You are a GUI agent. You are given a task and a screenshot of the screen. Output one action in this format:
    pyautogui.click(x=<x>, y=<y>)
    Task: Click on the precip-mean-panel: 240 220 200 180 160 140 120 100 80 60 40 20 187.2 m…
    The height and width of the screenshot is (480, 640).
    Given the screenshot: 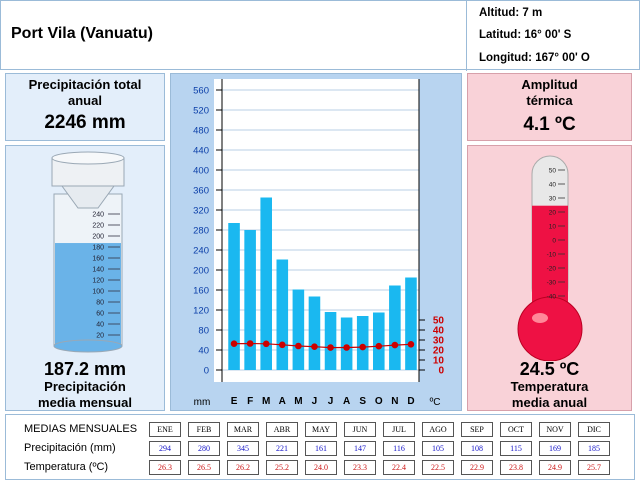 What is the action you would take?
    pyautogui.click(x=85, y=278)
    